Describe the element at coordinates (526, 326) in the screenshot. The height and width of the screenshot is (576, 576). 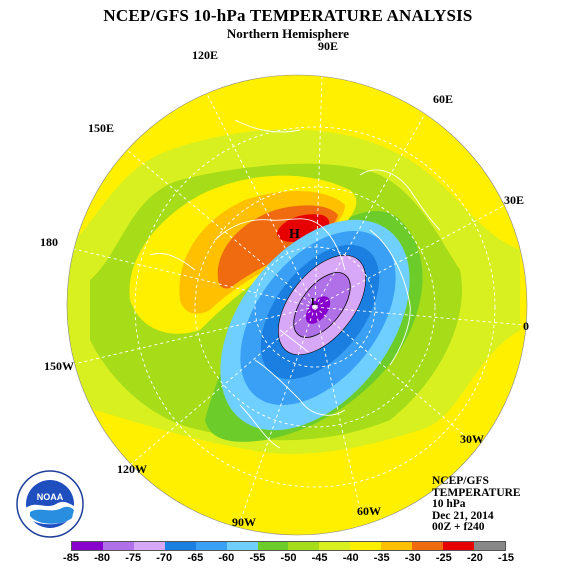
I see `lon-label-0: 0` at that location.